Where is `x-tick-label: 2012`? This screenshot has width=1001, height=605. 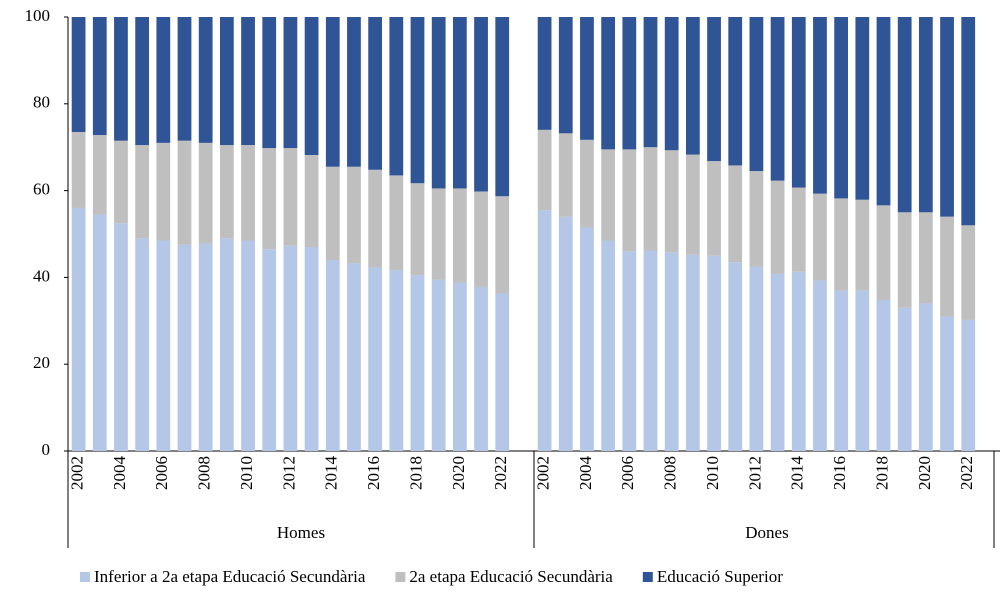 x-tick-label: 2012 is located at coordinates (754, 473).